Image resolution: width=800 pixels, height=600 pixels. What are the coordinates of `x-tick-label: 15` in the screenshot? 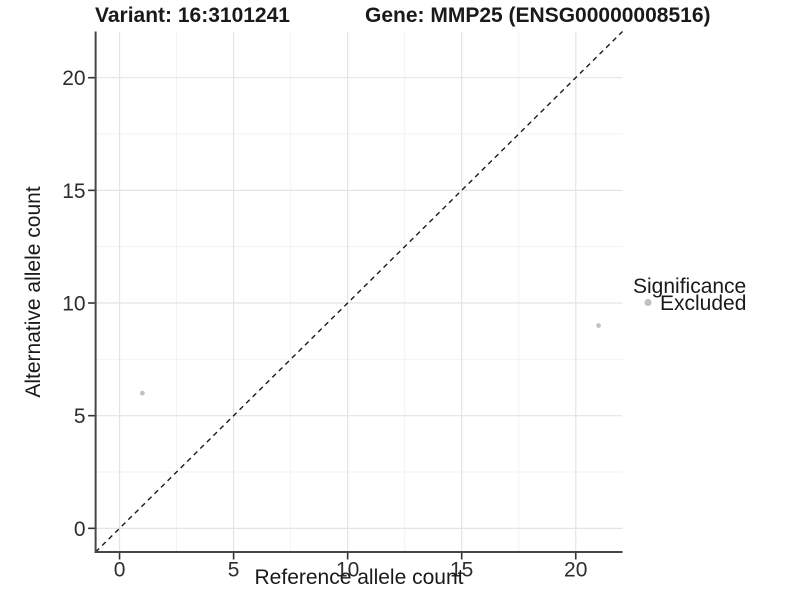 It's located at (461, 570).